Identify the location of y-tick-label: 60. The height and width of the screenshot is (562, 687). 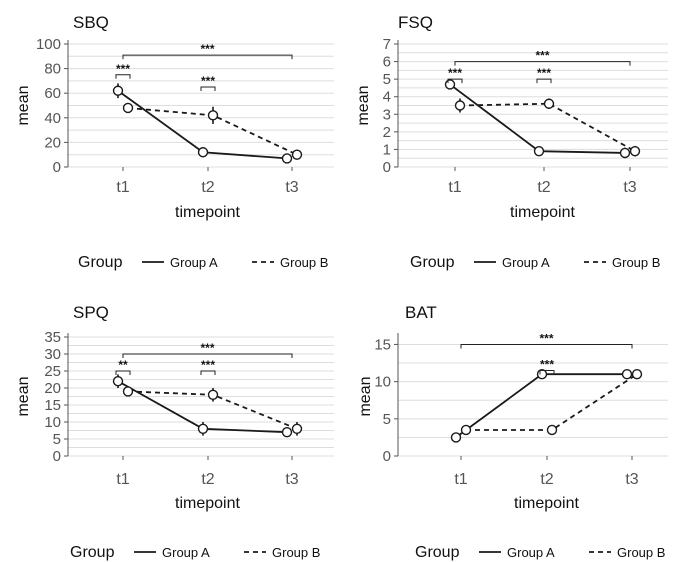
(52, 93).